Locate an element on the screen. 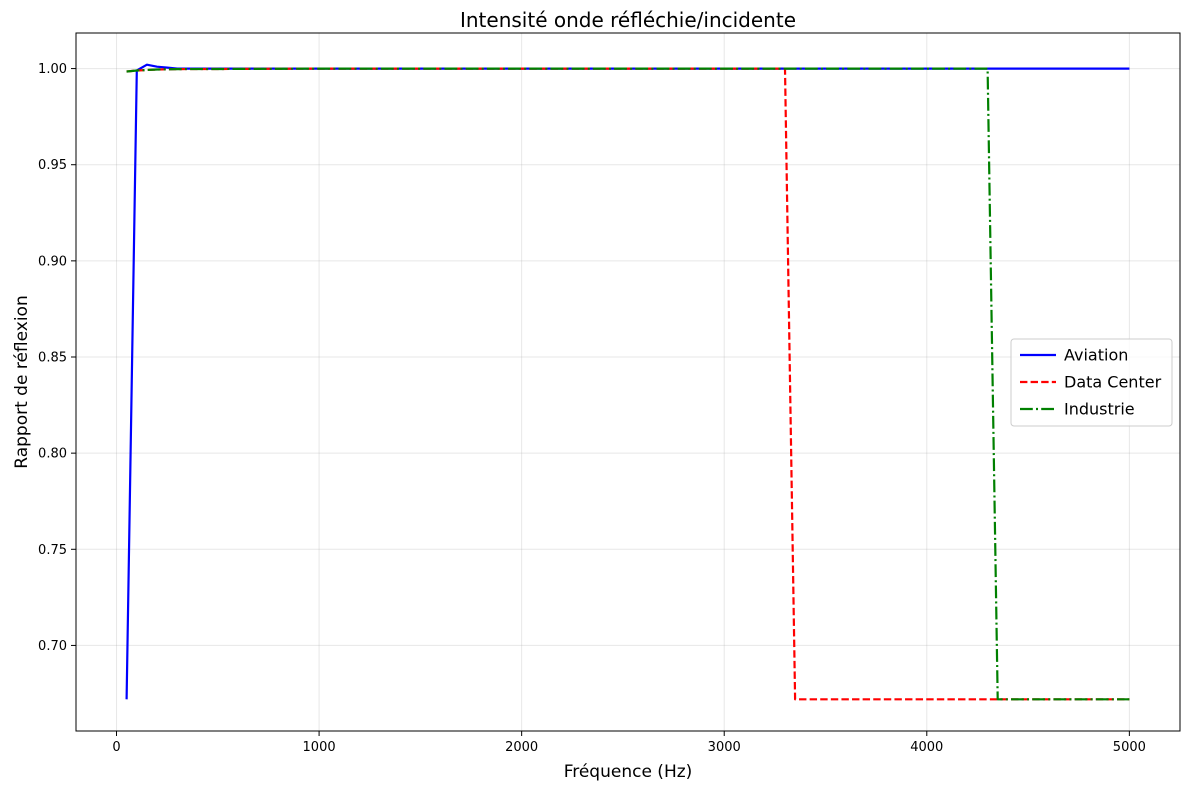 This screenshot has width=1189, height=790. legend: Aviation Data Center Industrie is located at coordinates (1091, 382).